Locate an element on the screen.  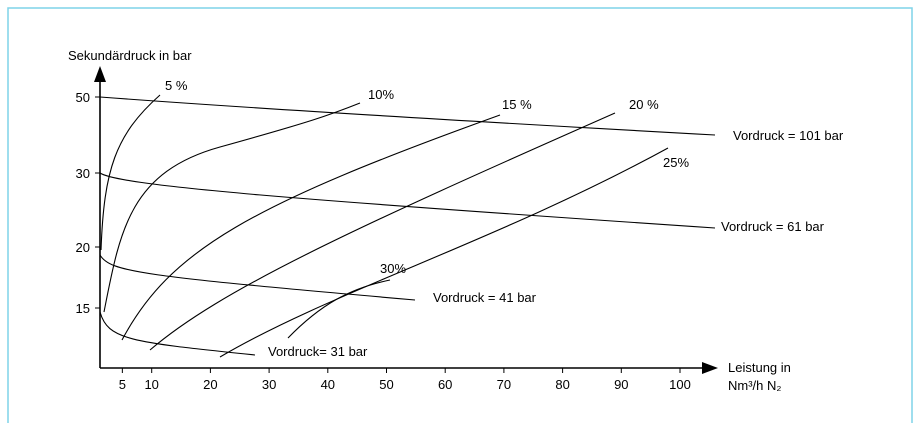
percent-label: 30% is located at coordinates (393, 268).